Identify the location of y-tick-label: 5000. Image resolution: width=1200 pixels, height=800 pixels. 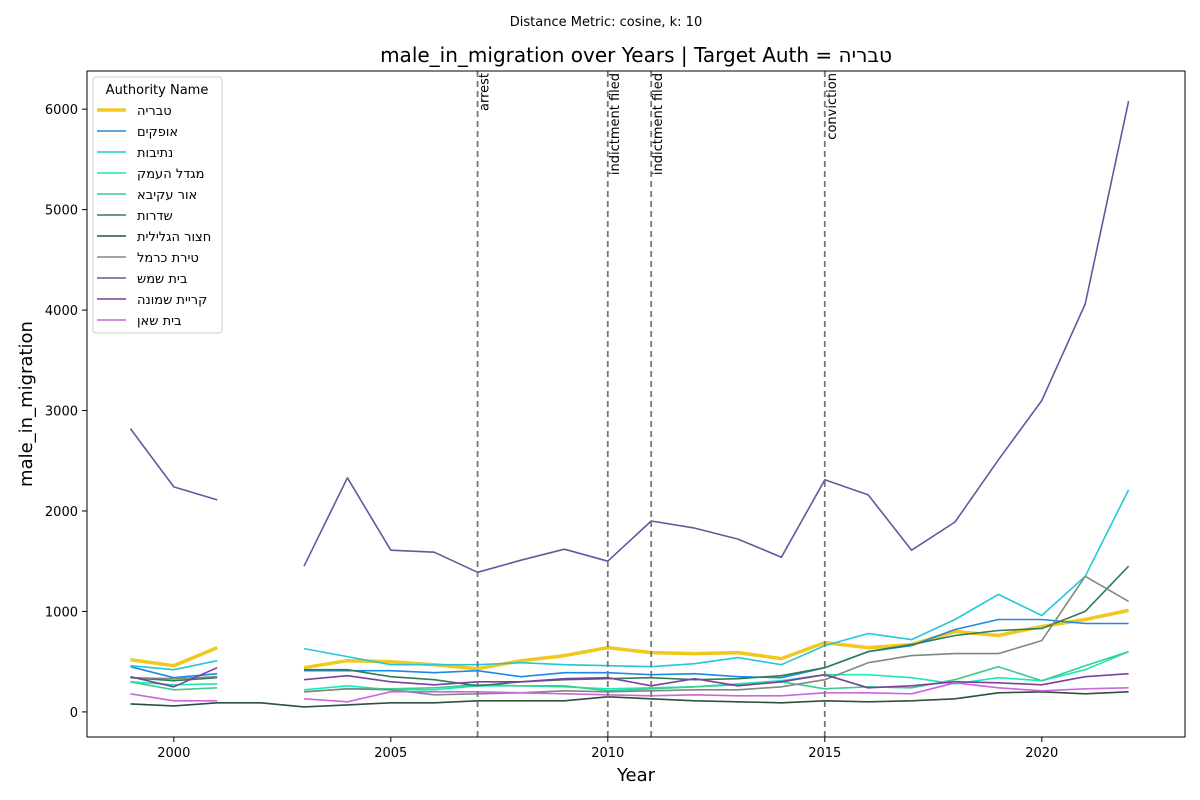
(61, 211).